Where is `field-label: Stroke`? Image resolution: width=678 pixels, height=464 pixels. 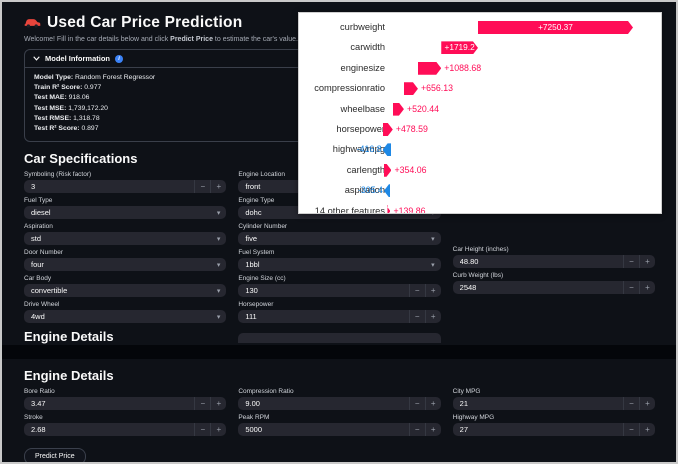
field-label: Stroke is located at coordinates (33, 418).